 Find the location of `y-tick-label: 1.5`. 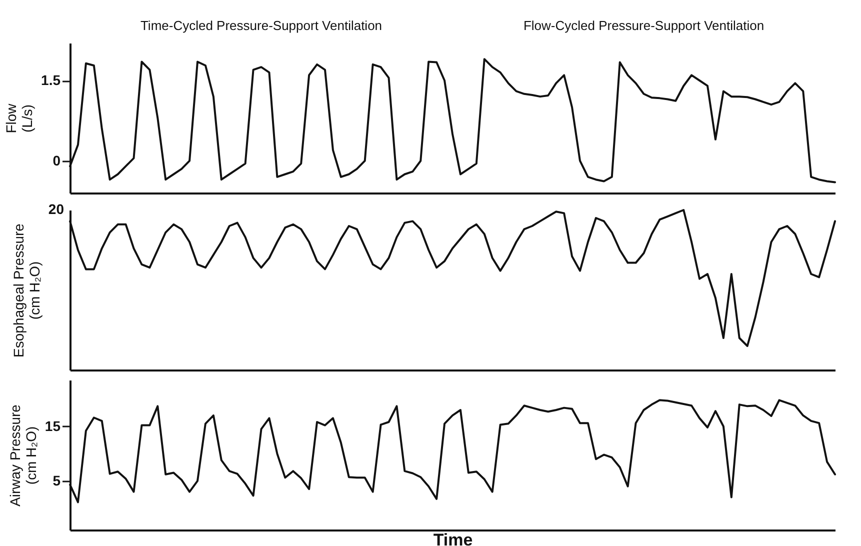

y-tick-label: 1.5 is located at coordinates (51, 80).